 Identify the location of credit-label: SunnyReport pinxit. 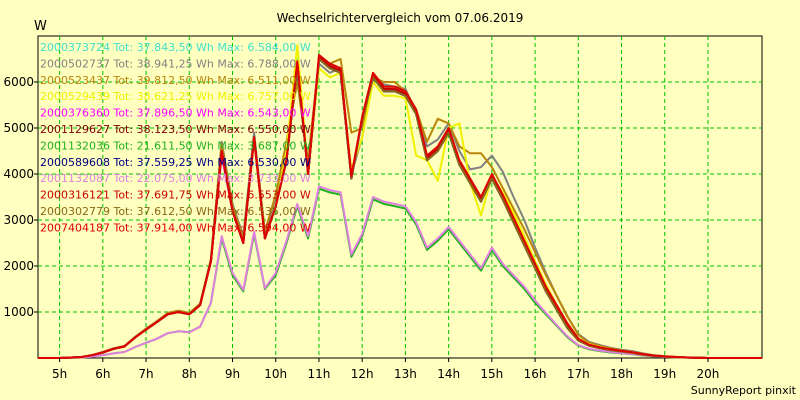
(744, 390).